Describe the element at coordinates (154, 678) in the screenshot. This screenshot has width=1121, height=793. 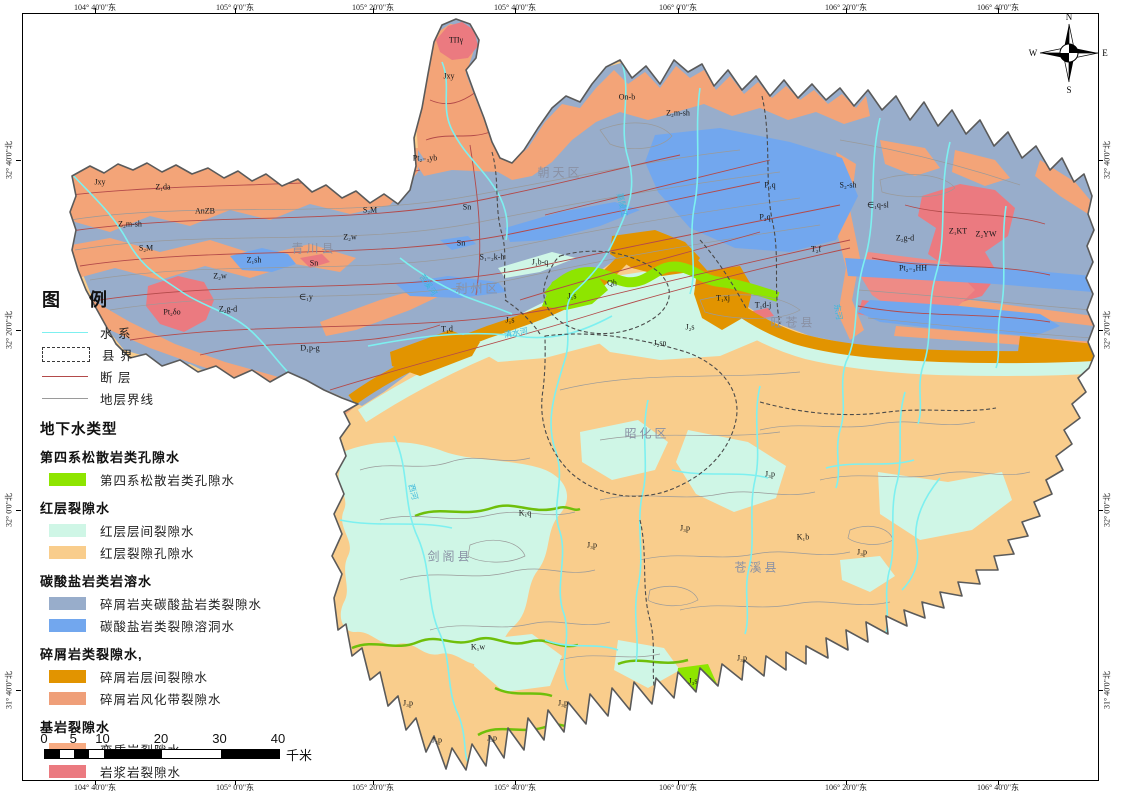
I see `legend-swatch-label: 碎屑岩层间裂隙水` at that location.